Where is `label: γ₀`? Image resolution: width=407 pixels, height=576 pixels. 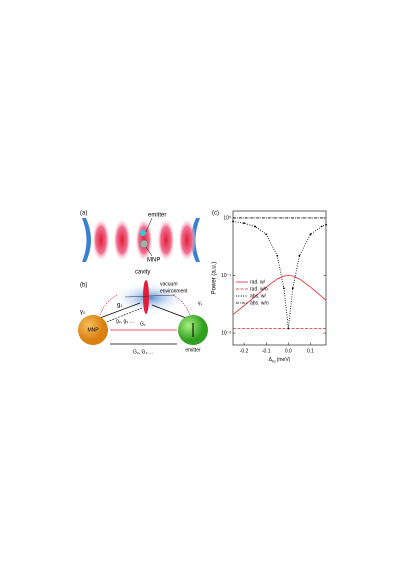 label: γ₀ is located at coordinates (83, 313).